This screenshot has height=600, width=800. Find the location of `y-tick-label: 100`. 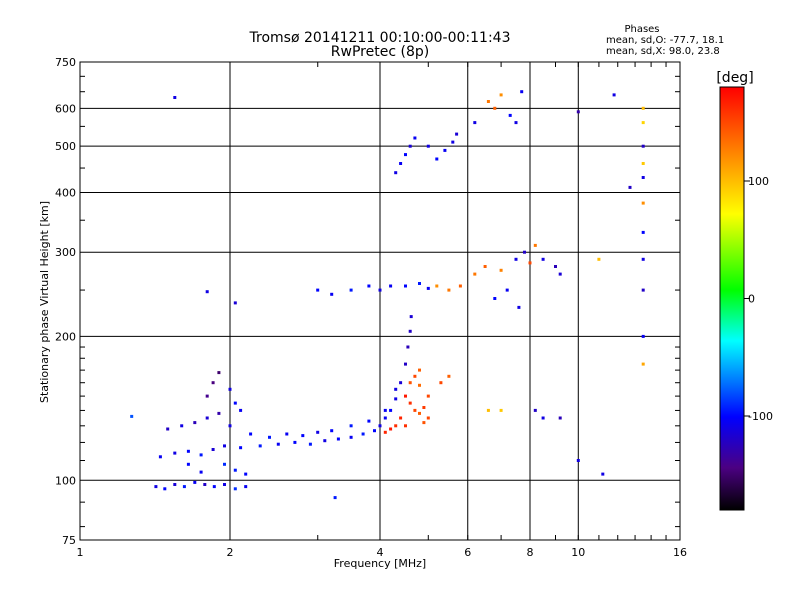

y-tick-label: 100 is located at coordinates (65, 480).